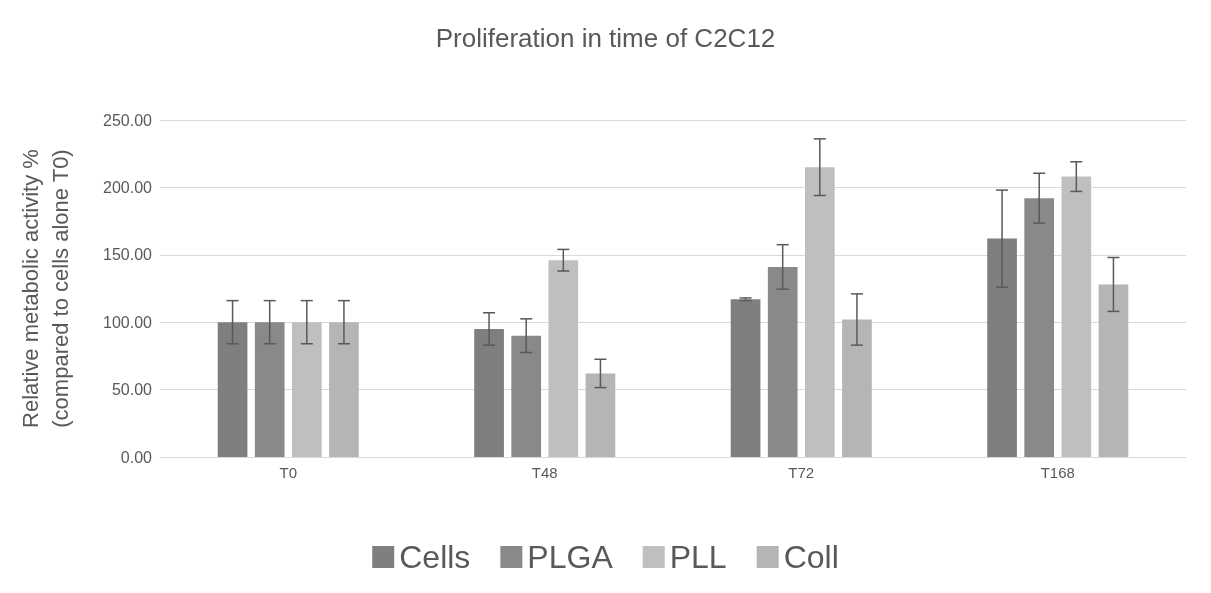 This screenshot has height=593, width=1211. What do you see at coordinates (45, 288) in the screenshot?
I see `y-axis-title: Relative metabolic activity % (compared to cells alone T0)` at bounding box center [45, 288].